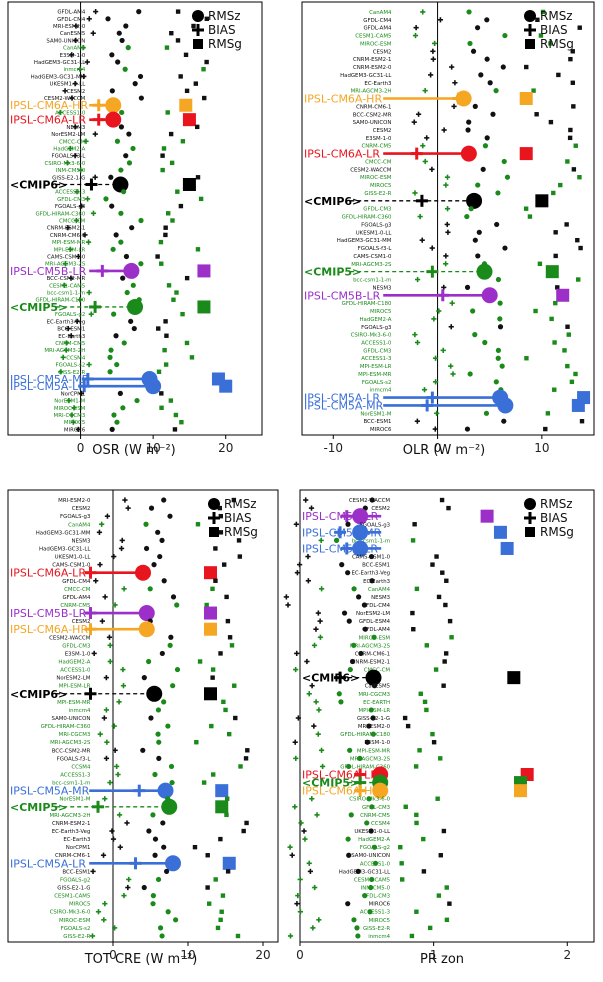 The width and height of the screenshot is (603, 982). Describe the element at coordinates (74, 423) in the screenshot. I see `model-label: MIROC5` at that location.